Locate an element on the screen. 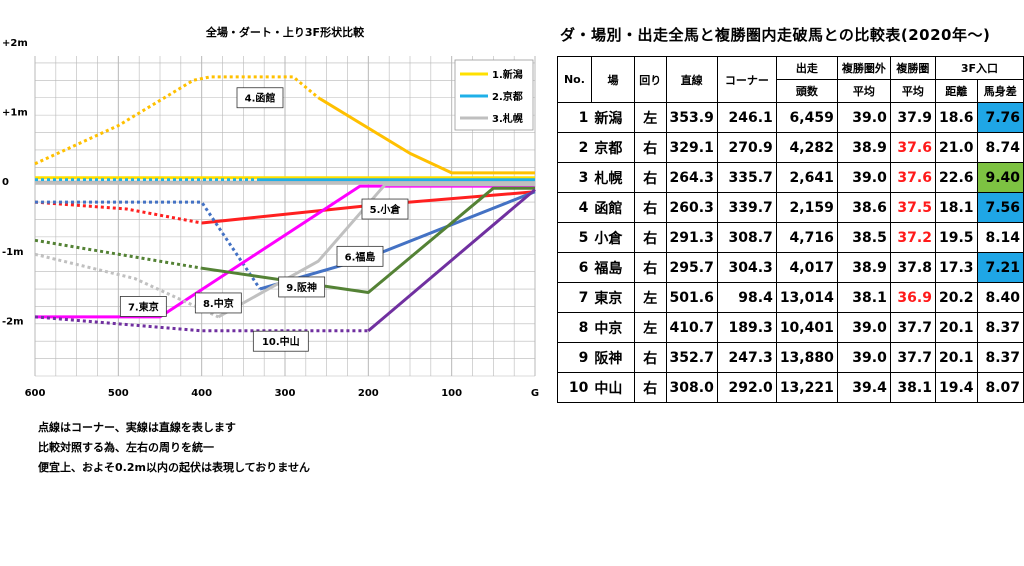 The width and height of the screenshot is (1024, 566). table-row: 6 福島右 295.7 304.3 4,017 38.9 37.8 17.3 7.21 is located at coordinates (790, 267).